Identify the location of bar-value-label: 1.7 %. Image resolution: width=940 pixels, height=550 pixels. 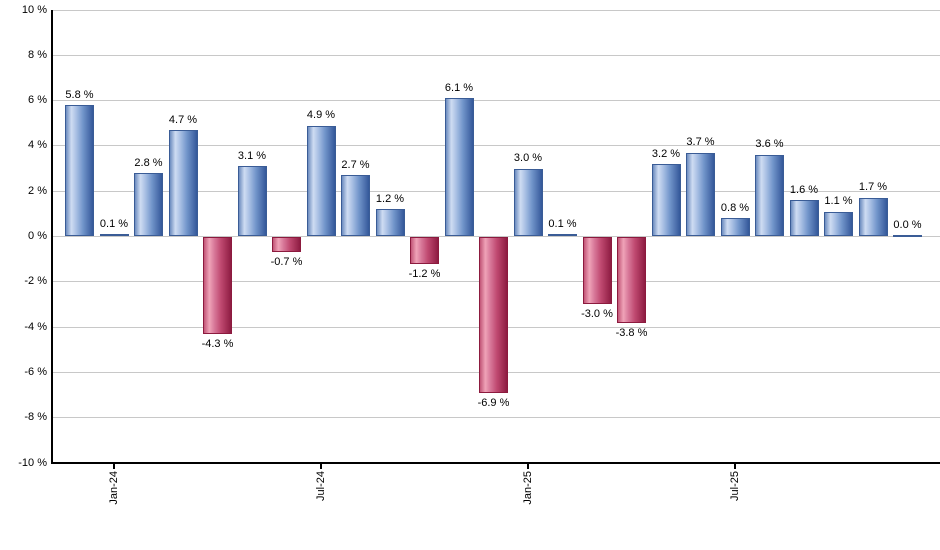
(873, 187).